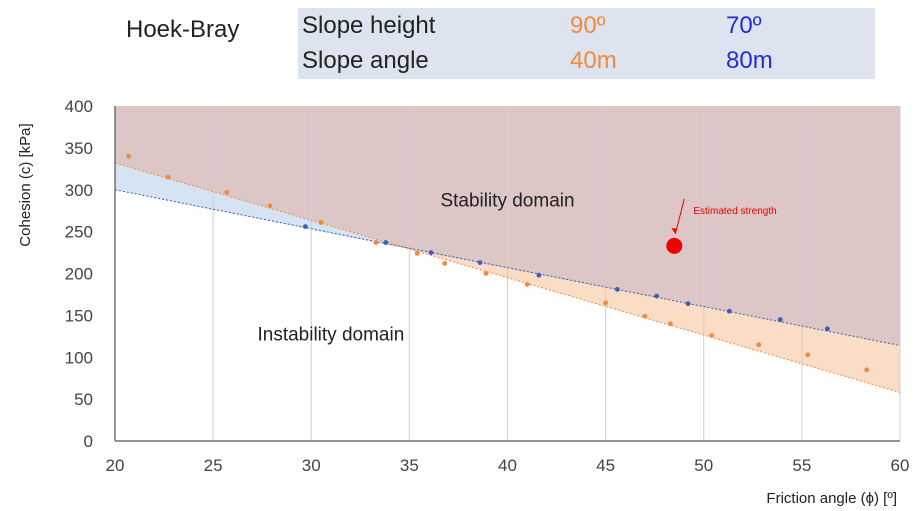 The width and height of the screenshot is (917, 511). Describe the element at coordinates (831, 498) in the screenshot. I see `x-axis-label: Friction angle (ϕ) [º]` at that location.